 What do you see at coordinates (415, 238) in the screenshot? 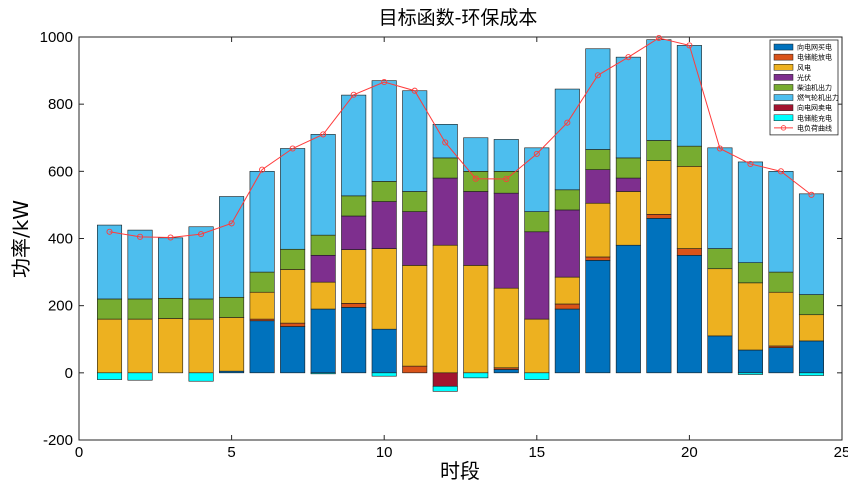
I see `bar-segment-s4-t11` at bounding box center [415, 238].